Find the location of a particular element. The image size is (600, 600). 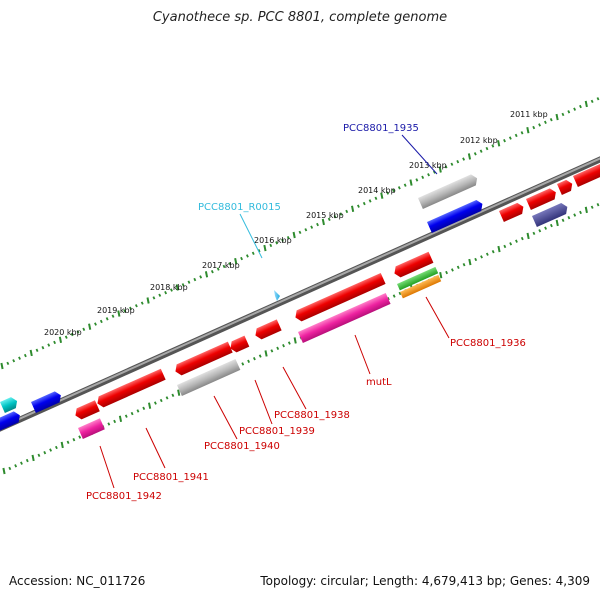

leader-line-1936 is located at coordinates (437, 317).